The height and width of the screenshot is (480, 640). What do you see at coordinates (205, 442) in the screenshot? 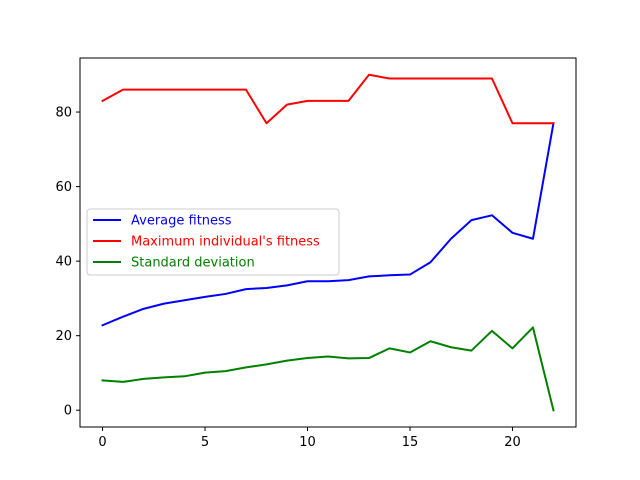
I see `x-tick-label: 5` at bounding box center [205, 442].